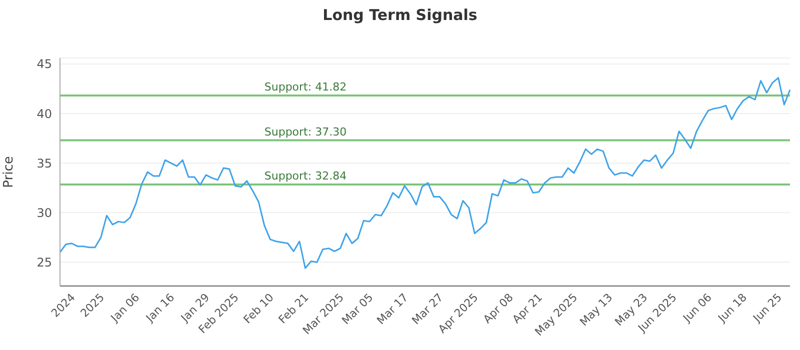  What do you see at coordinates (305, 87) in the screenshot?
I see `ref-line-label: Support: 41.82` at bounding box center [305, 87].